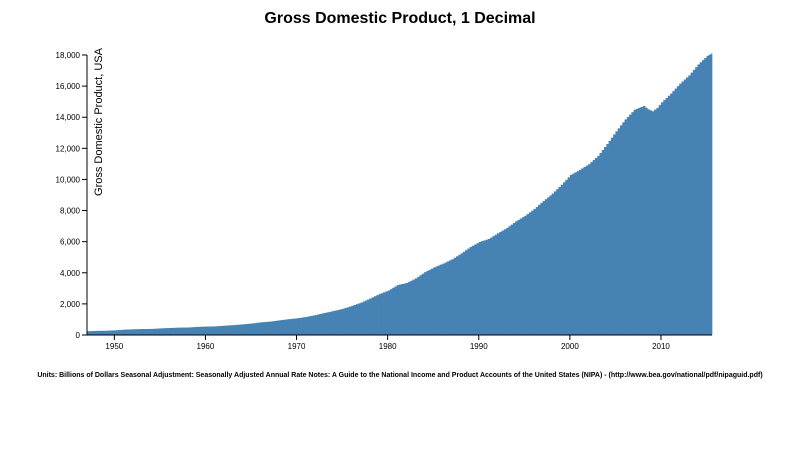 The height and width of the screenshot is (450, 800). I want to click on y-tick-label: 0, so click(78, 335).